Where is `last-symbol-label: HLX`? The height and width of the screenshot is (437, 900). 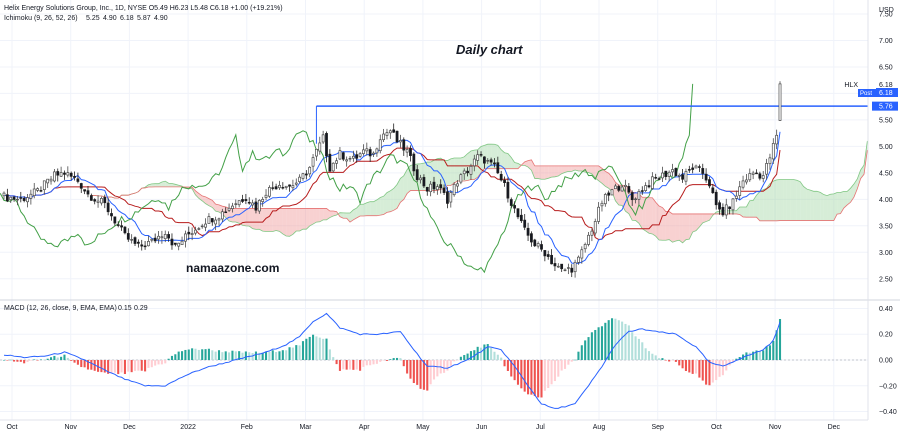
last-symbol-label: HLX is located at coordinates (851, 85).